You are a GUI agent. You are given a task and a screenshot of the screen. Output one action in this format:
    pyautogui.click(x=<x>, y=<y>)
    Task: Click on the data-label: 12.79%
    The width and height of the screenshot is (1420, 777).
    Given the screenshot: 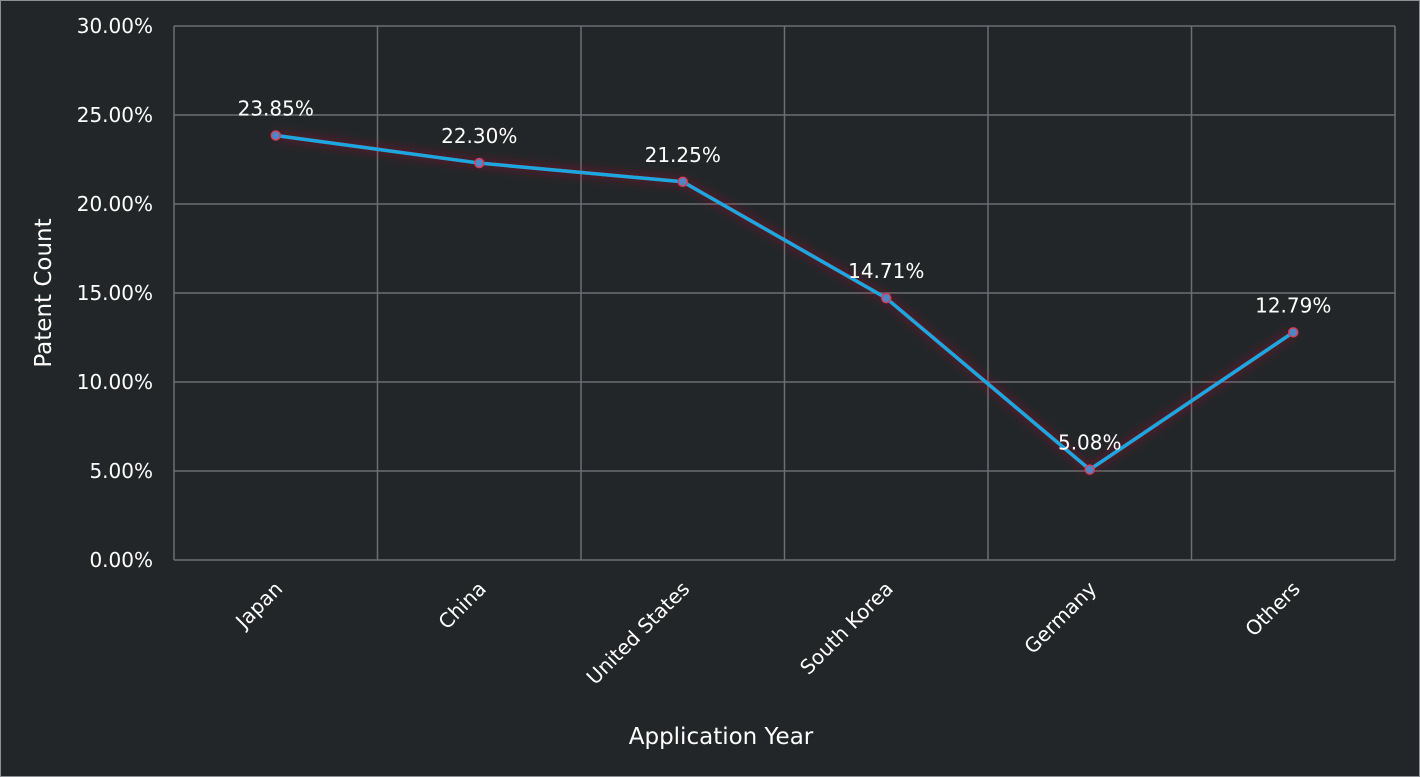 What is the action you would take?
    pyautogui.click(x=1293, y=305)
    